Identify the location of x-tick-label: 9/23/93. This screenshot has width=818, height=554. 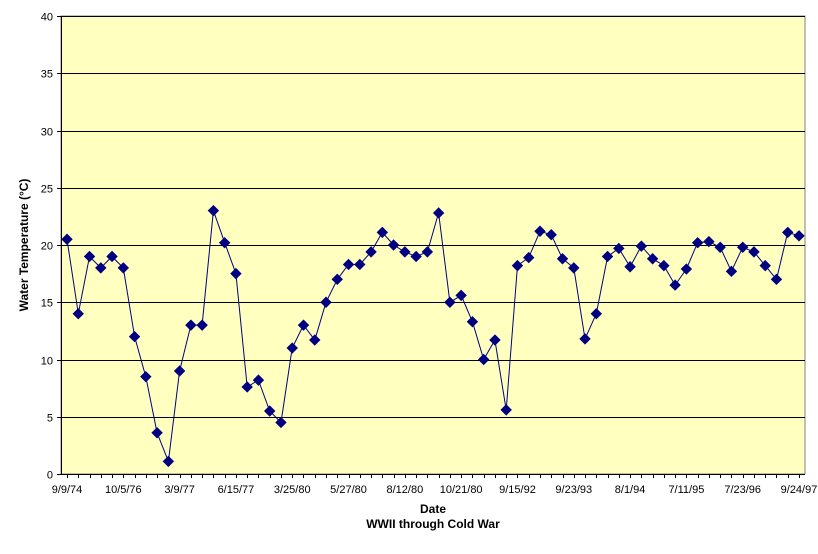
(573, 490).